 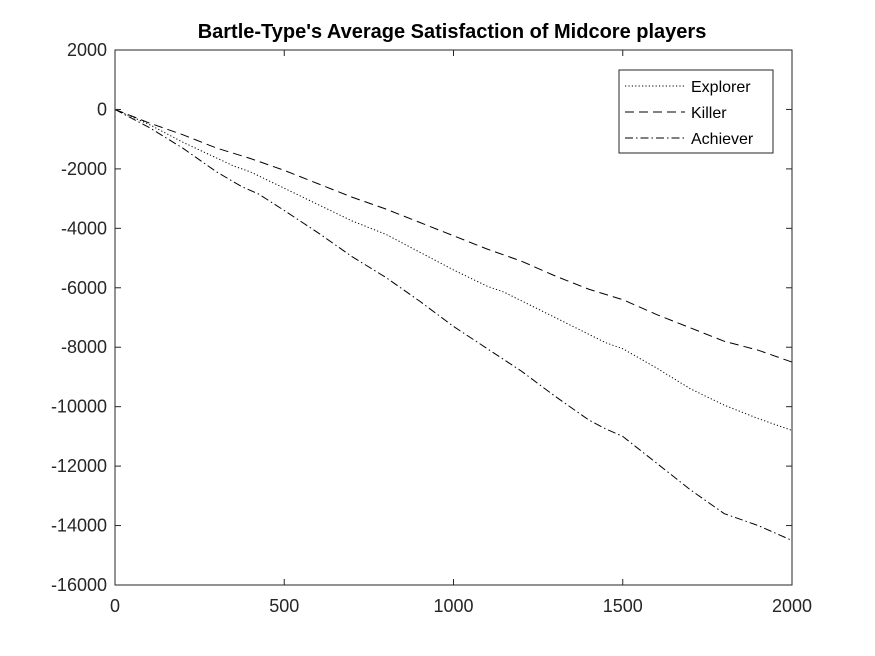 I want to click on y-tick-label: -12000, so click(x=79, y=466).